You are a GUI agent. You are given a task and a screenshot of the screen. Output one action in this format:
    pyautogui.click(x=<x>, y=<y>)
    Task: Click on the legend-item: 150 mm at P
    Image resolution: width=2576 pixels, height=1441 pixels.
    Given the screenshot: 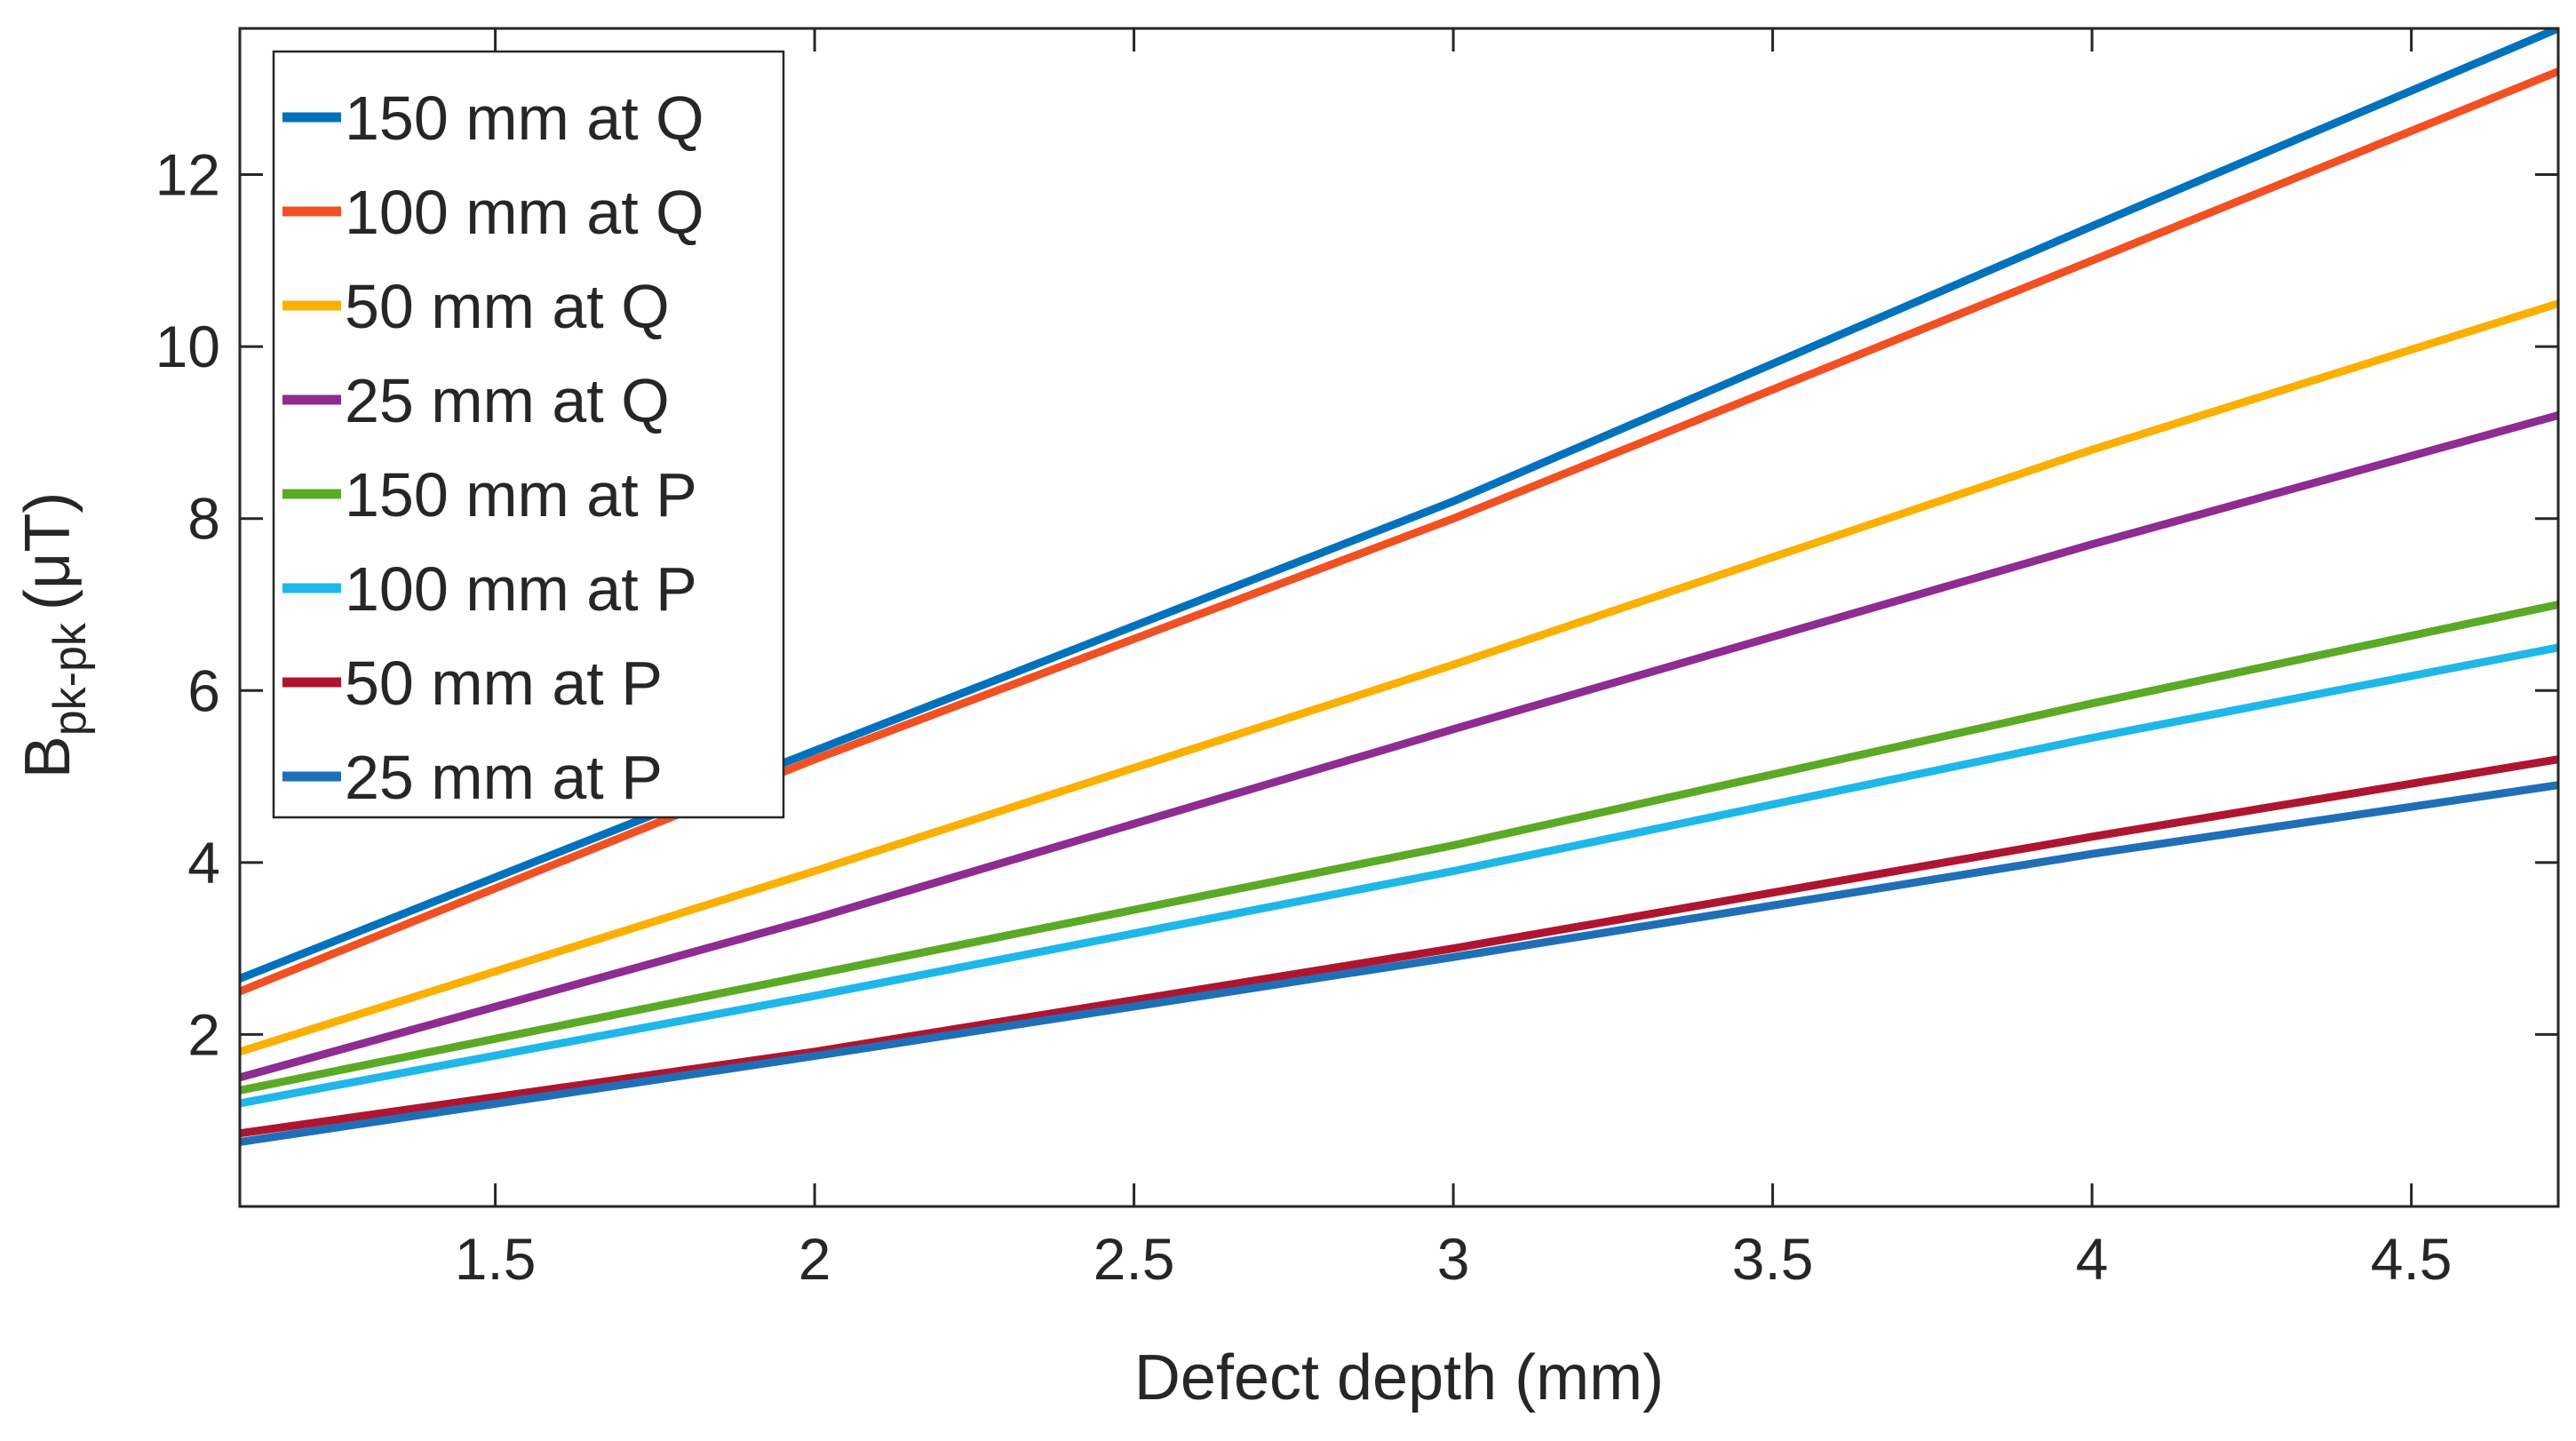 What is the action you would take?
    pyautogui.click(x=489, y=495)
    